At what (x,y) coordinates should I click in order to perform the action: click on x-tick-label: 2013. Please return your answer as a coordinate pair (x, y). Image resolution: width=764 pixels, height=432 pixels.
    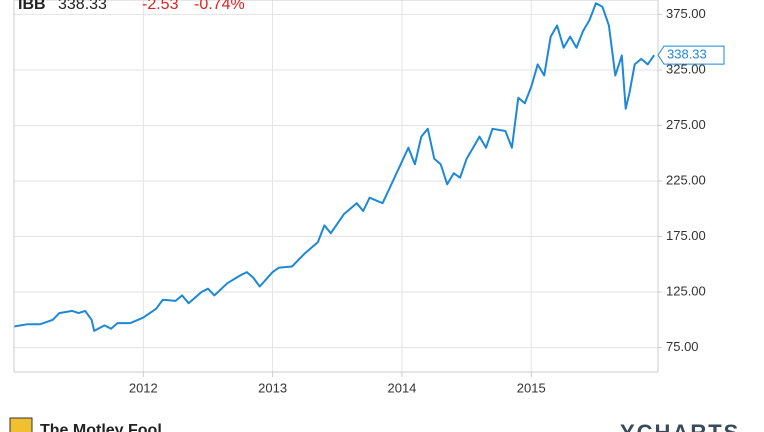
    Looking at the image, I should click on (272, 387).